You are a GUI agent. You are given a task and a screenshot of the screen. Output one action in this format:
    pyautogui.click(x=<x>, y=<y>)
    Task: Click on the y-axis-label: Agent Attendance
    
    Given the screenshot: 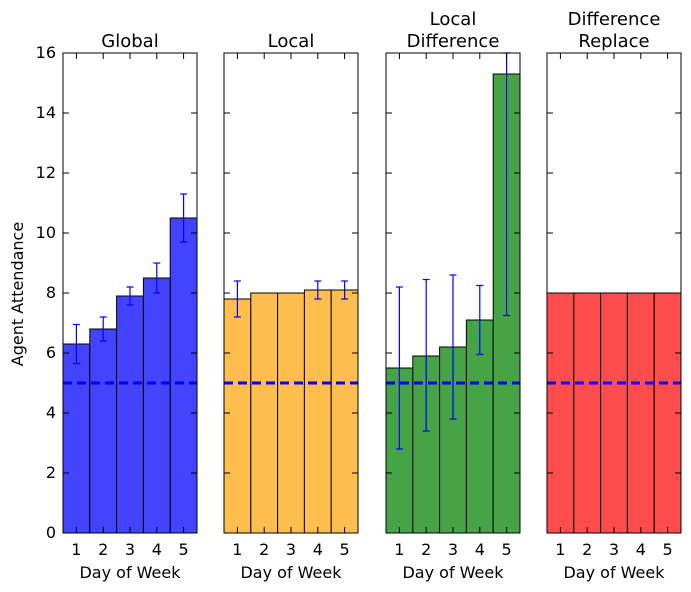 What is the action you would take?
    pyautogui.click(x=17, y=294)
    